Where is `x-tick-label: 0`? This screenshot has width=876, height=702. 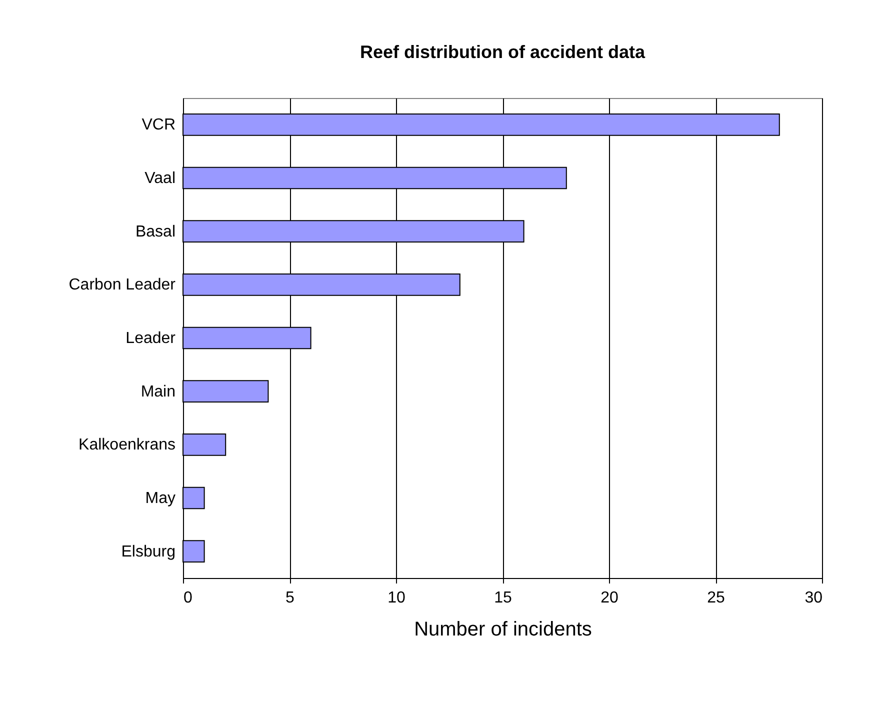
x-tick-label: 0 is located at coordinates (188, 598).